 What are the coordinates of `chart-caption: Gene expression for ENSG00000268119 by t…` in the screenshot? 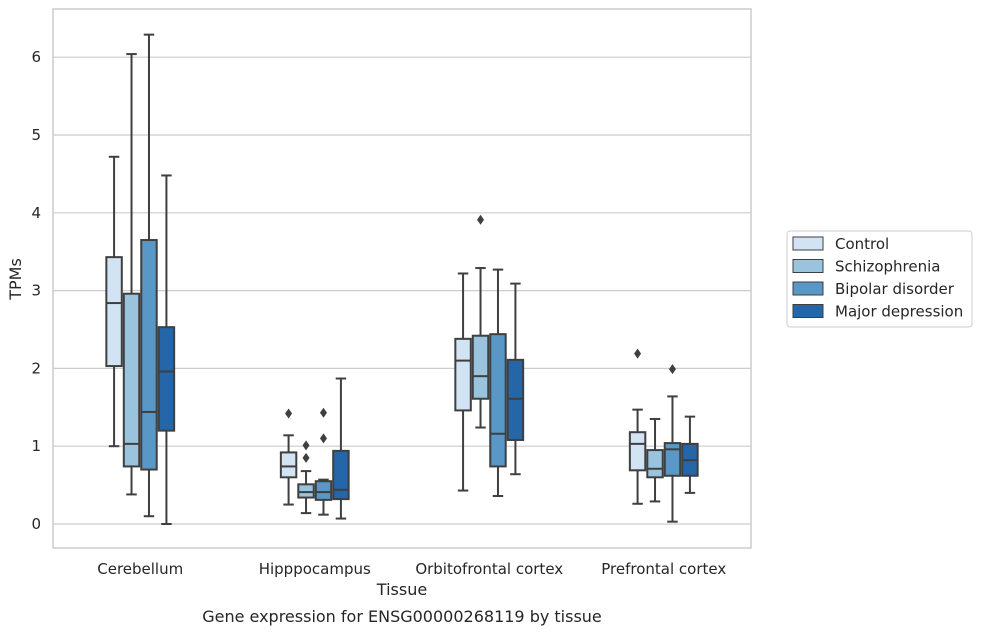 It's located at (402, 616).